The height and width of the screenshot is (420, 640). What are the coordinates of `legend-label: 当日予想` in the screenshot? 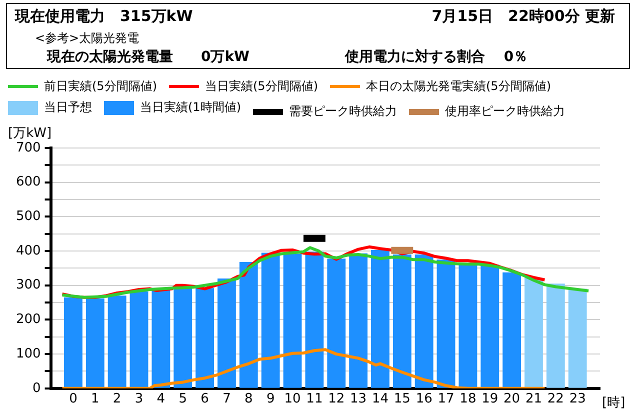 It's located at (68, 107).